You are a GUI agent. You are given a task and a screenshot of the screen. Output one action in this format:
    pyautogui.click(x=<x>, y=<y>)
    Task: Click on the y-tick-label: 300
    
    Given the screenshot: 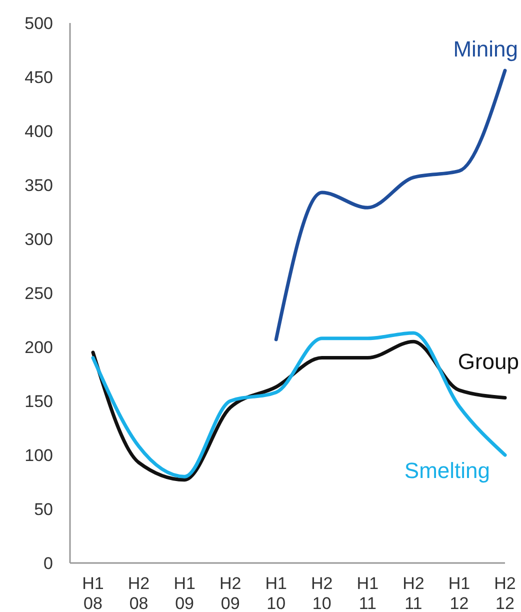 What is the action you would take?
    pyautogui.click(x=38, y=239)
    